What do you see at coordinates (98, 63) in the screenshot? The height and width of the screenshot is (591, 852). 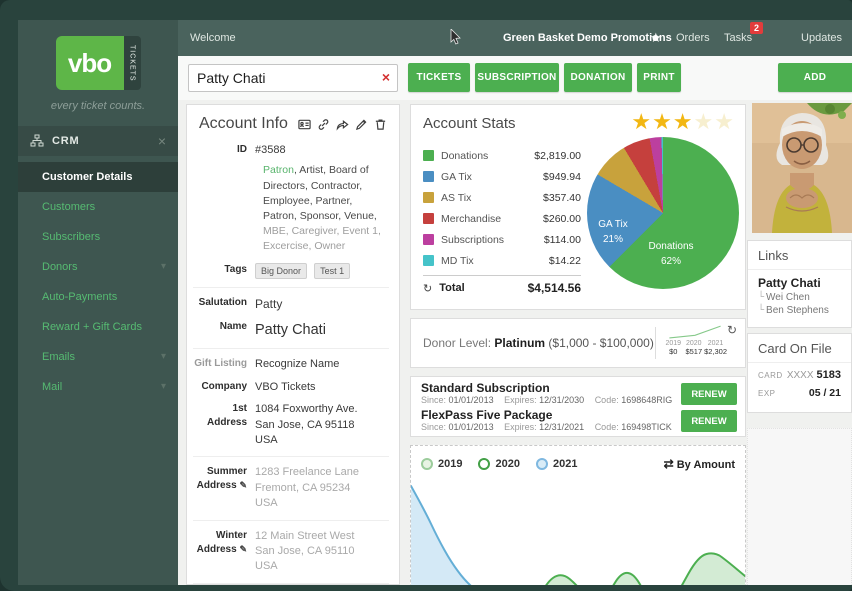 I see `vbo-logo: vbo TICKETS` at bounding box center [98, 63].